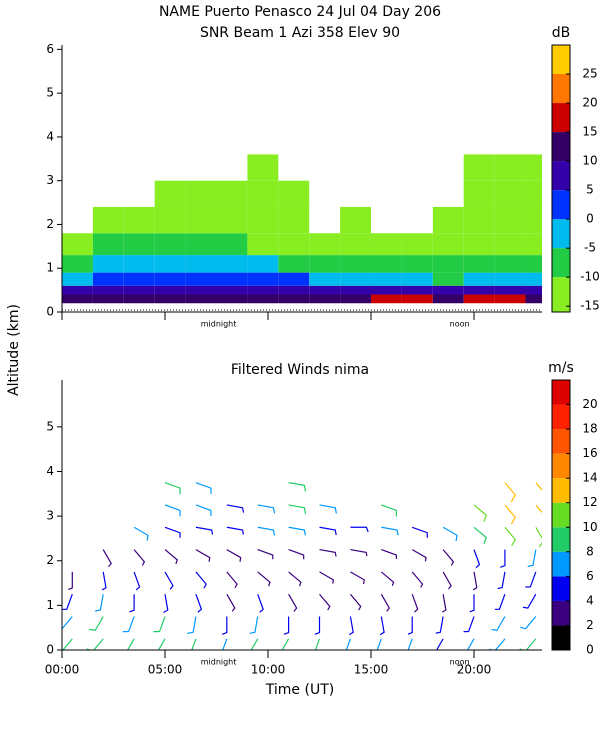 The height and width of the screenshot is (750, 600). Describe the element at coordinates (50, 471) in the screenshot. I see `y-tick-label: 4` at that location.